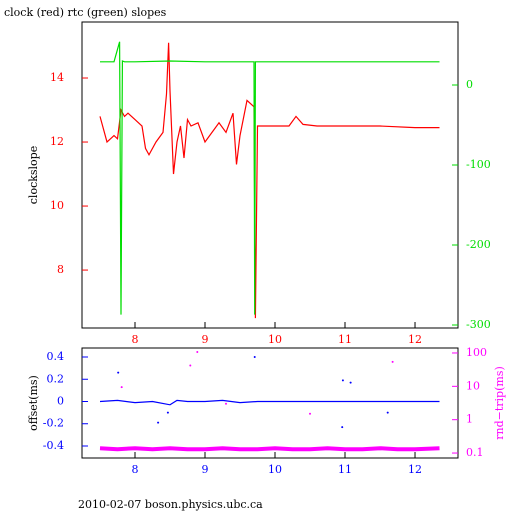 This screenshot has height=516, width=512. What do you see at coordinates (475, 452) in the screenshot?
I see `y2-tick-label: 0.1` at bounding box center [475, 452].